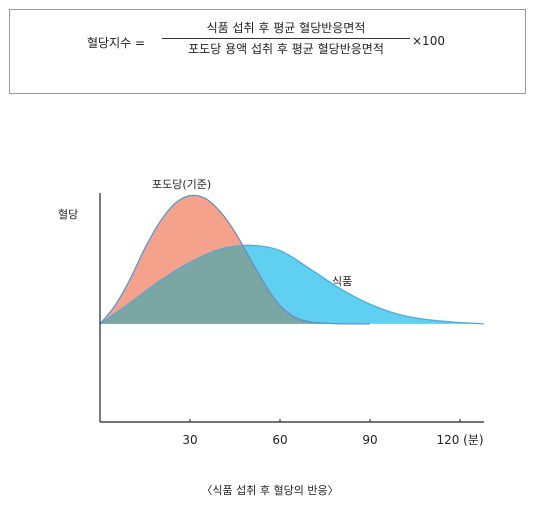  I want to click on x-tick-label: 60, so click(279, 440).